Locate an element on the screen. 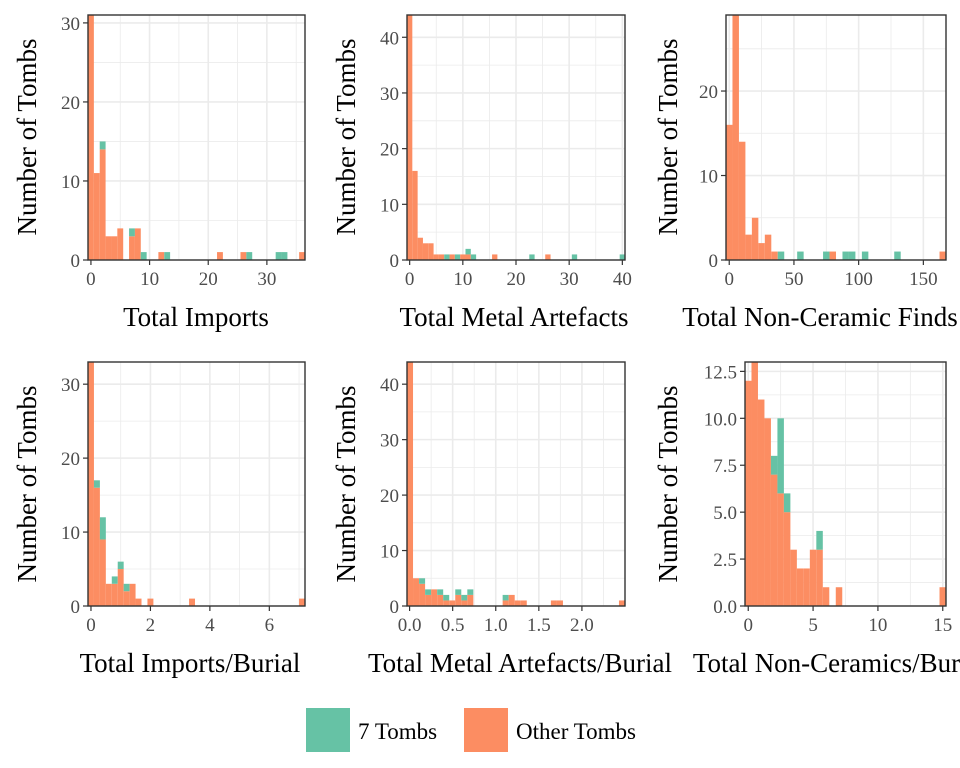 The height and width of the screenshot is (768, 960). x-tick-label: 20 is located at coordinates (516, 279).